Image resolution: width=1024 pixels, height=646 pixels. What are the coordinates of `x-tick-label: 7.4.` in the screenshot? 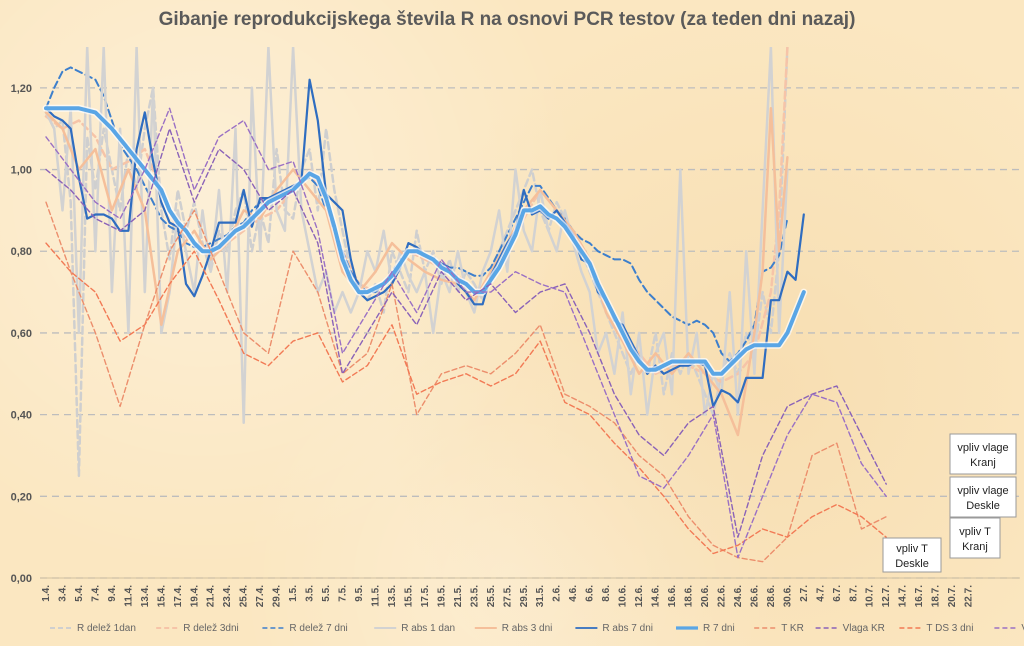 It's located at (95, 593).